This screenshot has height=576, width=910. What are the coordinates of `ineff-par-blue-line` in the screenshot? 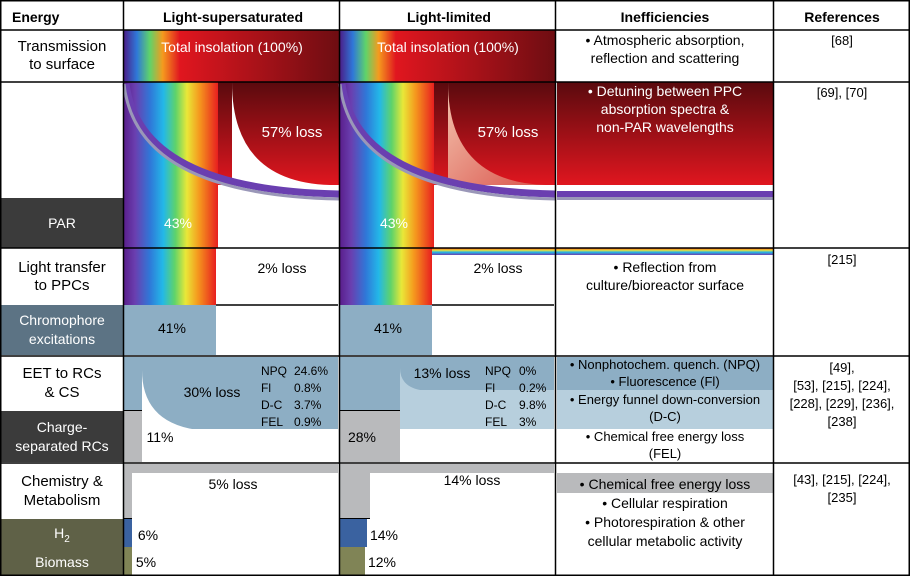 It's located at (665, 198).